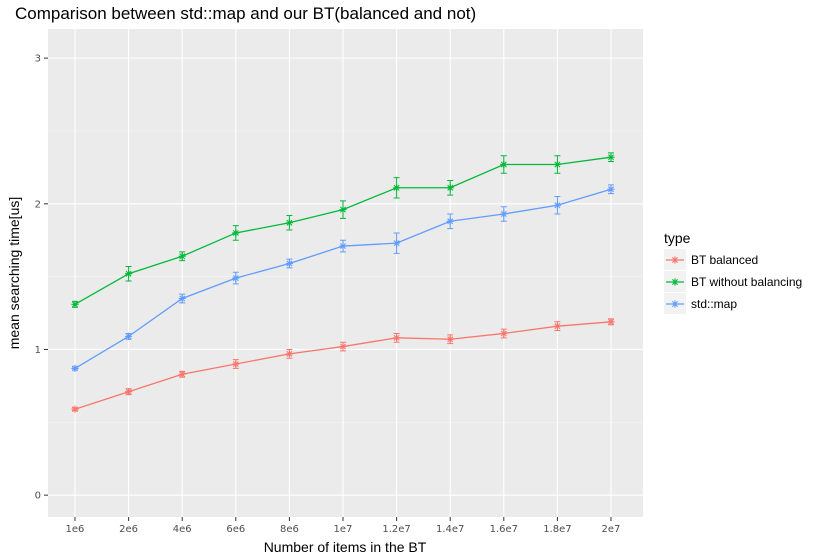  Describe the element at coordinates (289, 529) in the screenshot. I see `x-tick-label: 8e6` at that location.